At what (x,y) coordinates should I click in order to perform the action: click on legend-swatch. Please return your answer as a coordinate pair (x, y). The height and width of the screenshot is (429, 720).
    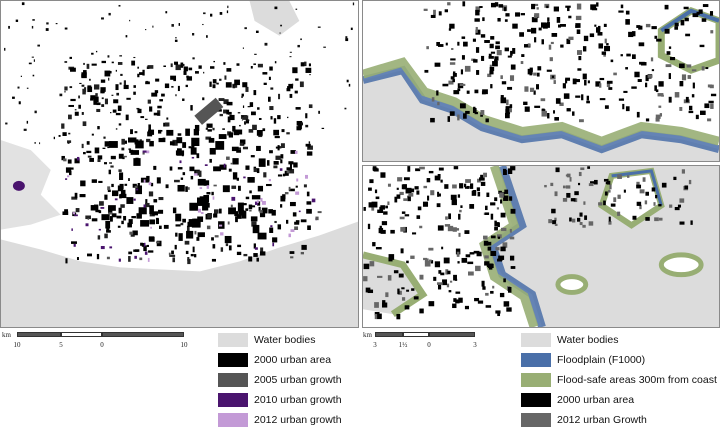
    Looking at the image, I should click on (233, 420).